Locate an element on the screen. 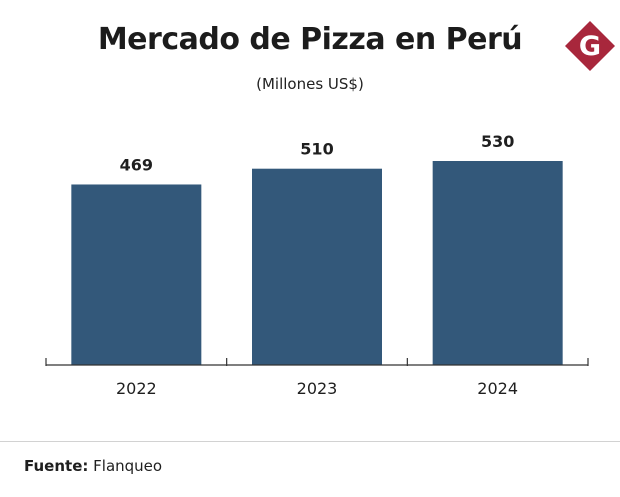  logo-badge-shape is located at coordinates (590, 46).